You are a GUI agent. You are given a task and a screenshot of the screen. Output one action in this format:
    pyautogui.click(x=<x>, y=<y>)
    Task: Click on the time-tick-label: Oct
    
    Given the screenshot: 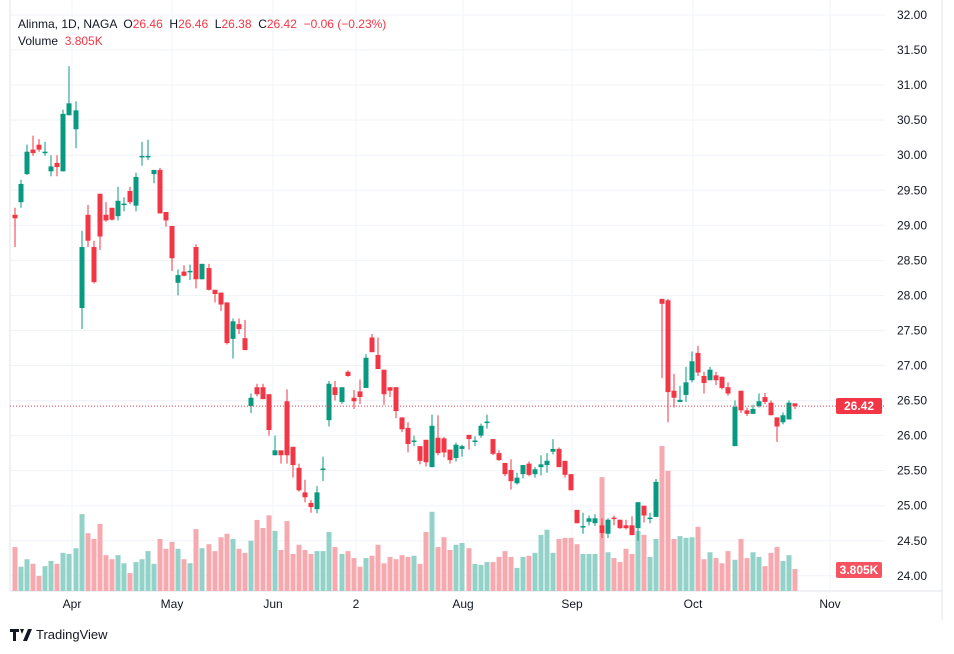 What is the action you would take?
    pyautogui.click(x=693, y=604)
    